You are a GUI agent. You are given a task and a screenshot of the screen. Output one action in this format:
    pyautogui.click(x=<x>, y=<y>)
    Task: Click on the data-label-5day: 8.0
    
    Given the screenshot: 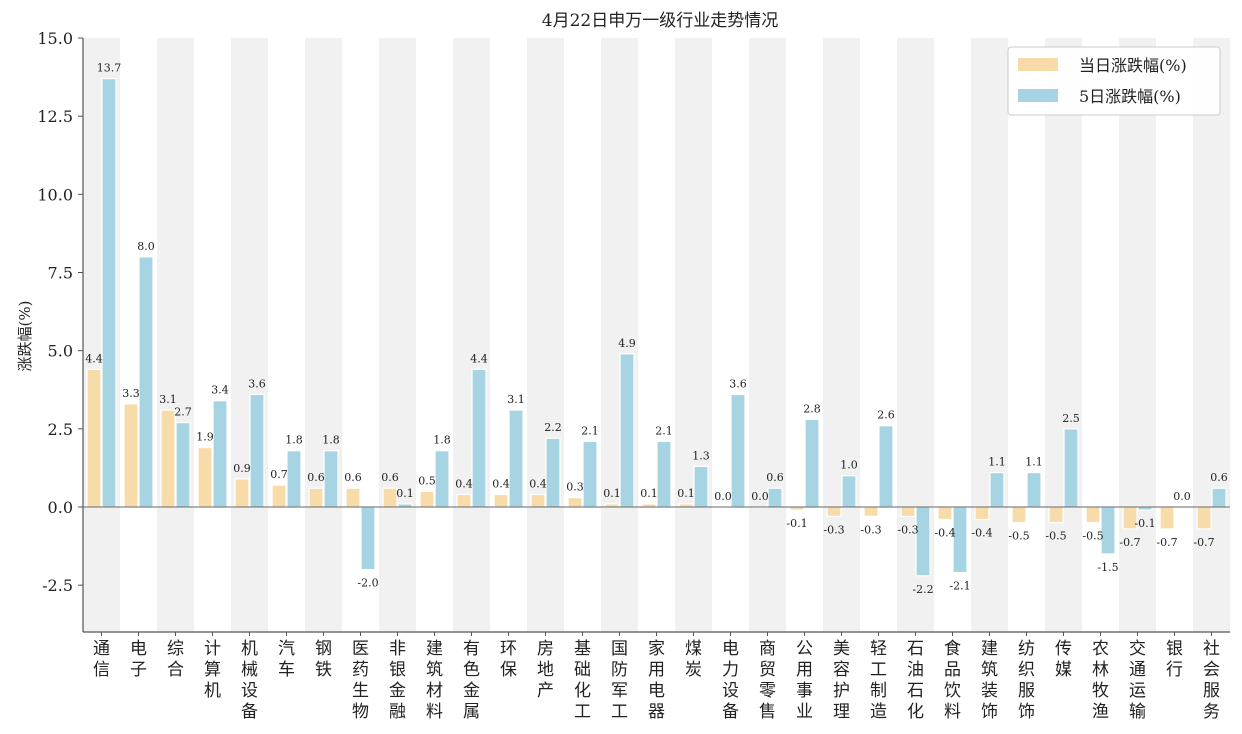 What is the action you would take?
    pyautogui.click(x=146, y=246)
    